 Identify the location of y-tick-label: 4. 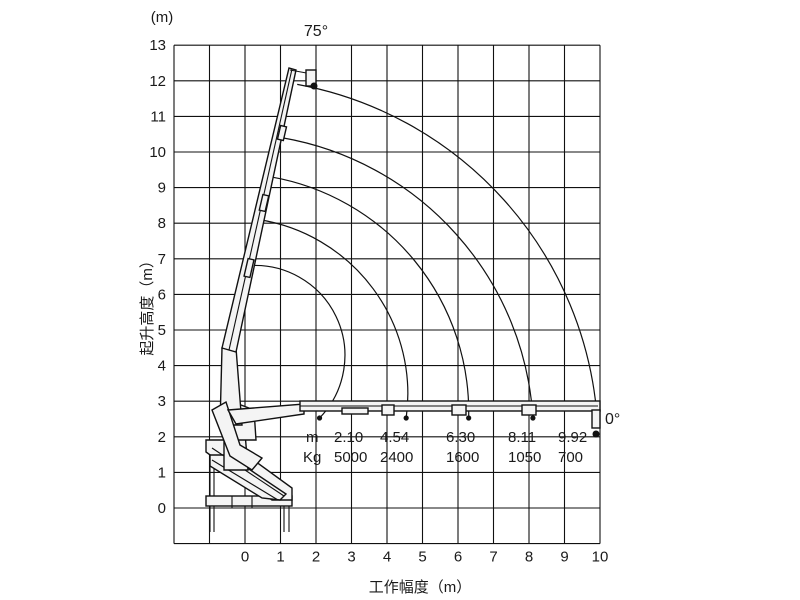
(162, 366).